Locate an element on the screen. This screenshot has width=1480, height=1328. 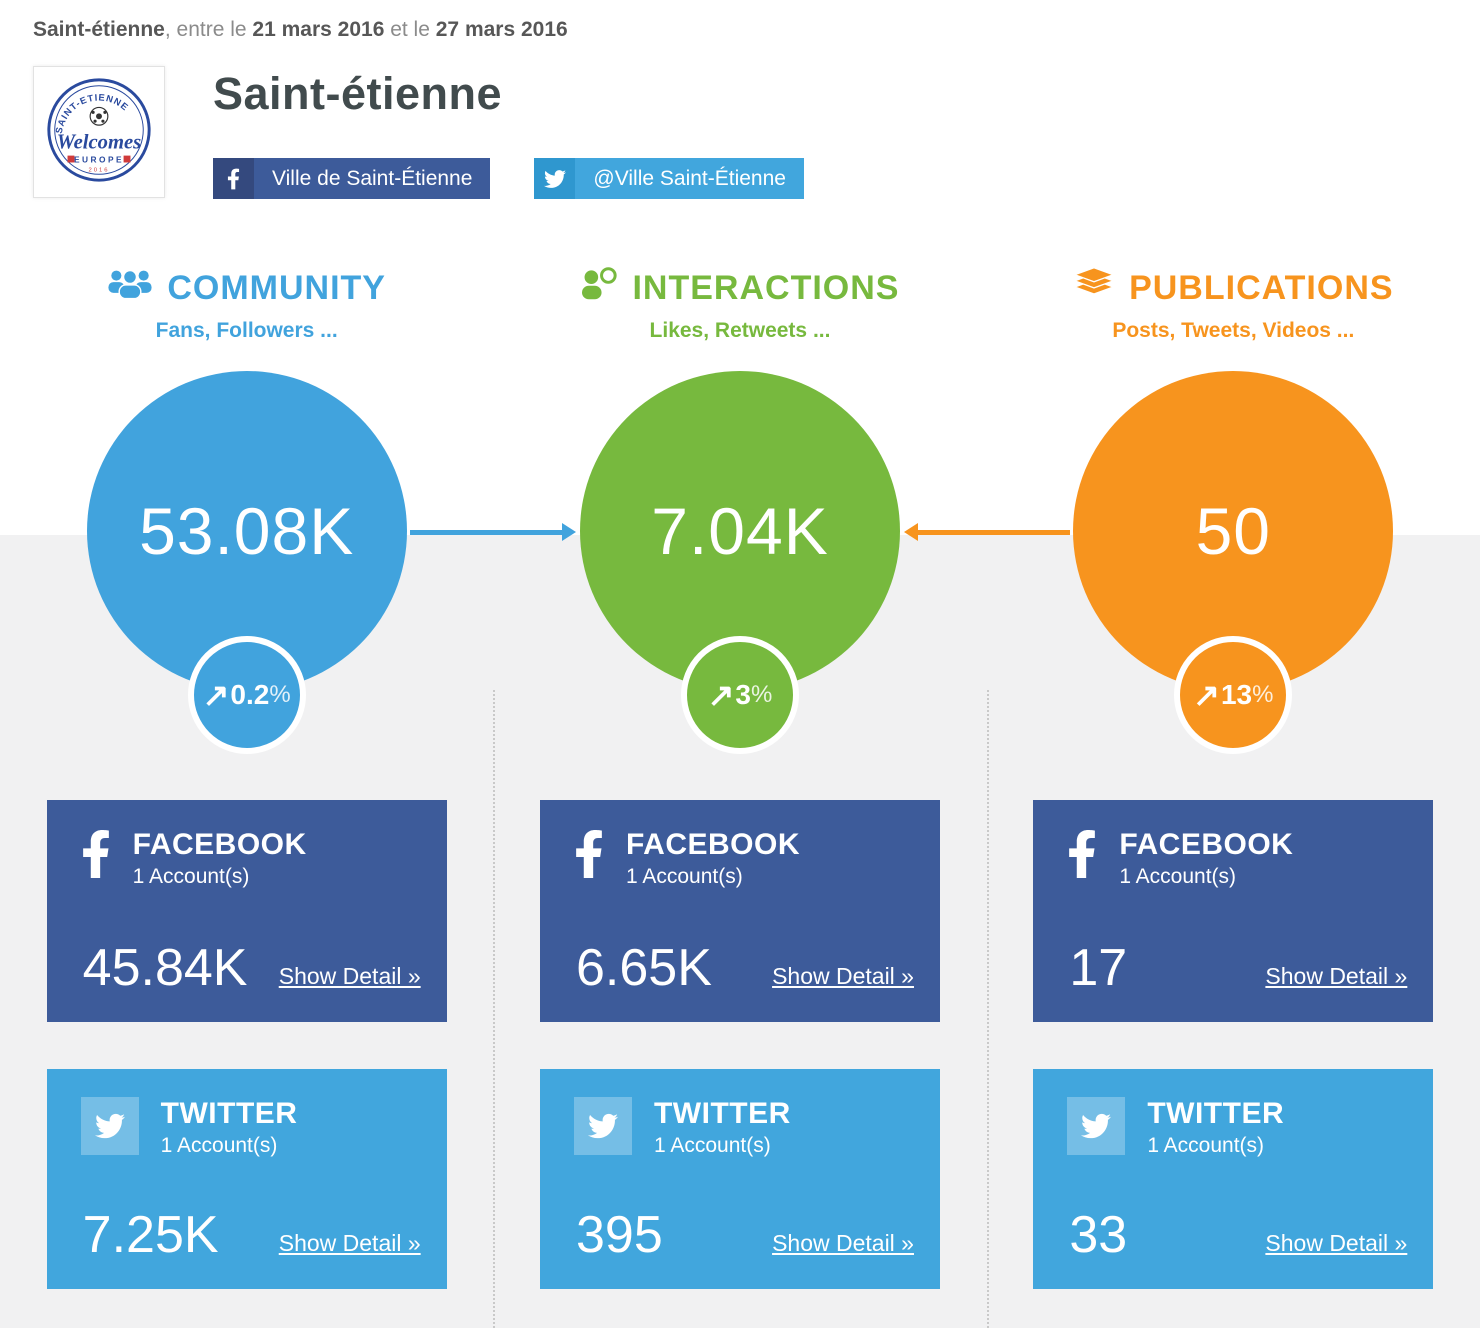
facebook-account-name: Ville de Saint-Étienne is located at coordinates (372, 178).